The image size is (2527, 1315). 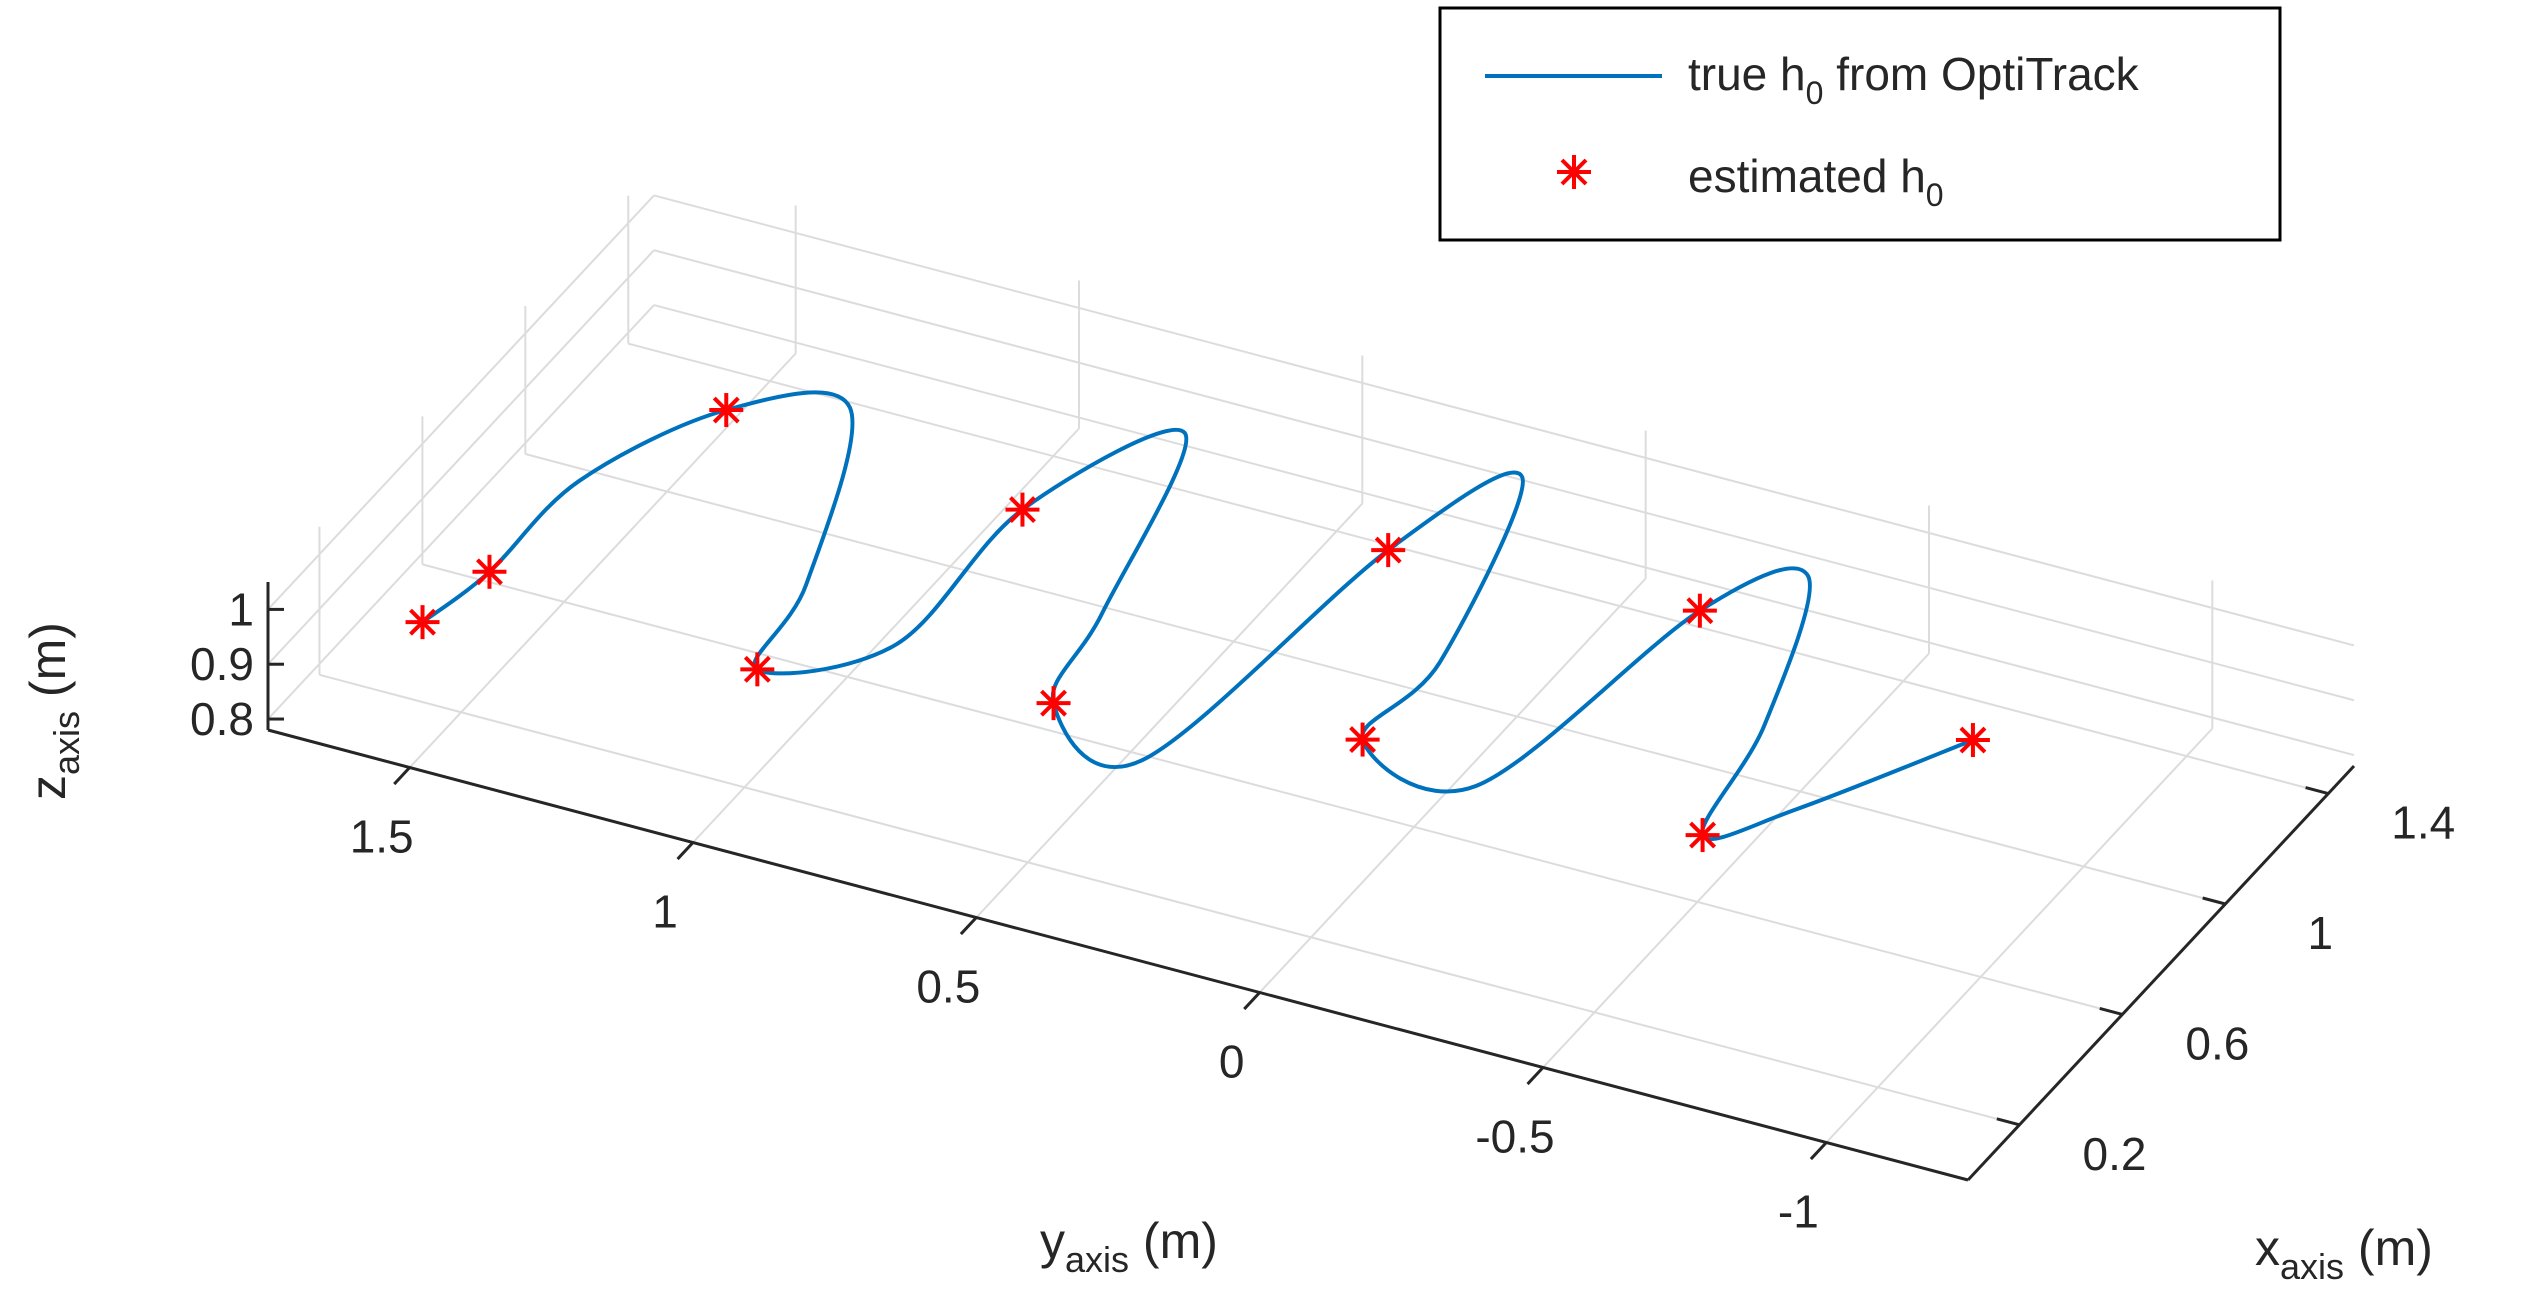 I want to click on legend-entry-true: true h0 from OptiTrack, so click(x=1914, y=79).